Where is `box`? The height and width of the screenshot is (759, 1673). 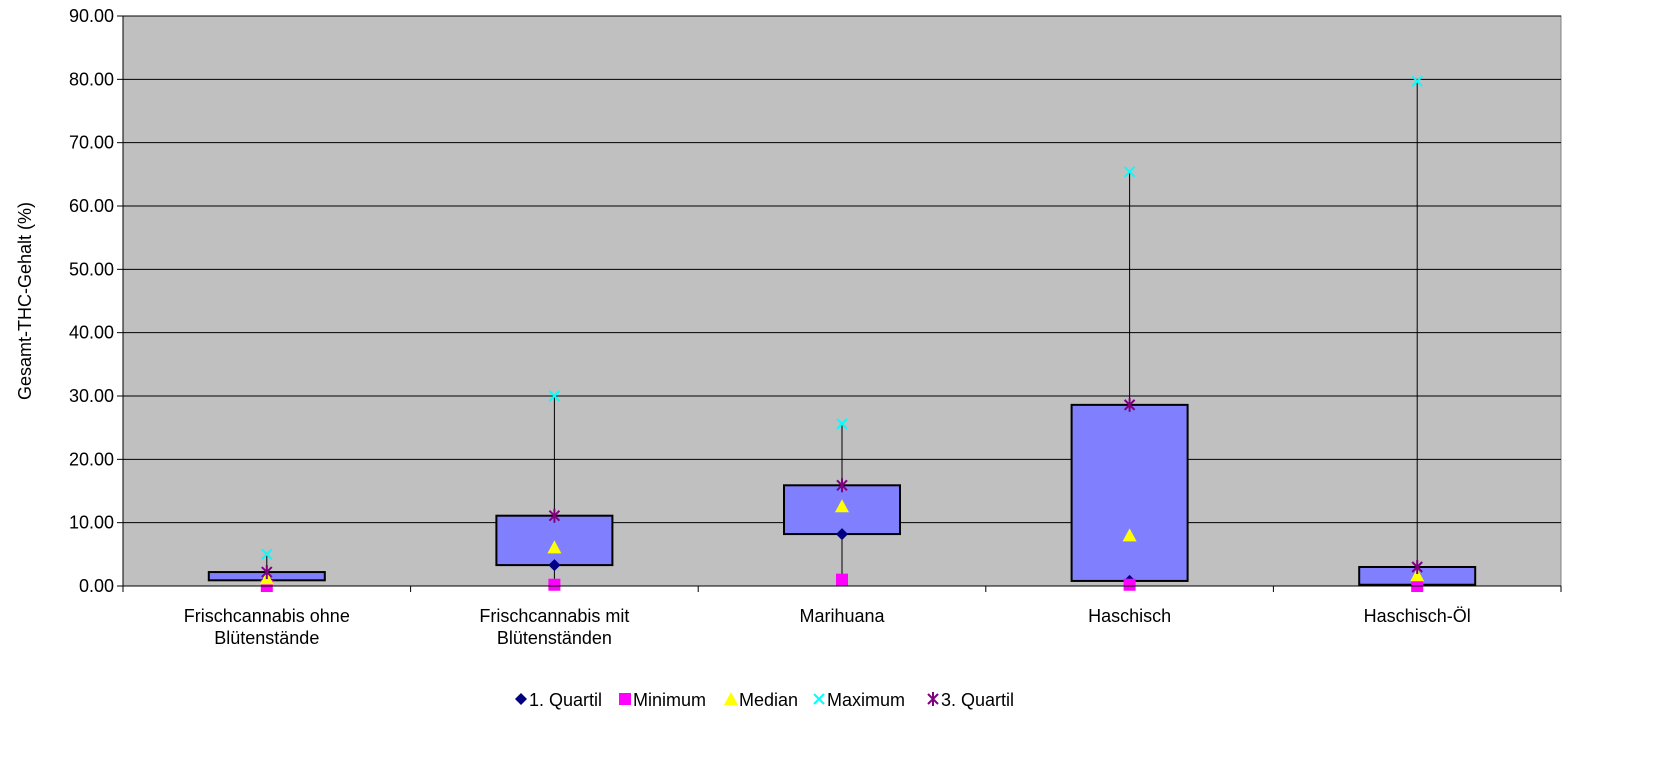 box is located at coordinates (1129, 492).